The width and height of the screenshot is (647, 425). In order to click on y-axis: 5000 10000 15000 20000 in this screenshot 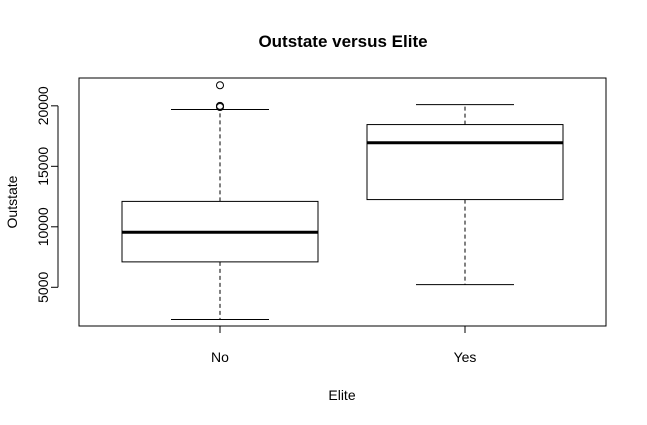, I will do `click(47, 194)`.